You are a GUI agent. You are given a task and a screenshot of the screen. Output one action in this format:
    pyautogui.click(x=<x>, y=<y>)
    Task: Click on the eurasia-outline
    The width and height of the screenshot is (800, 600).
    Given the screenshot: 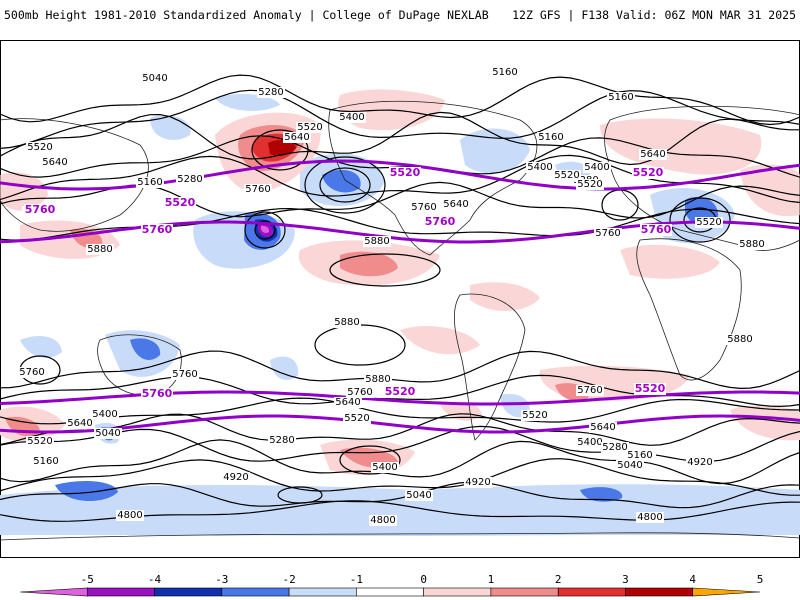 What is the action you would take?
    pyautogui.click(x=702, y=178)
    